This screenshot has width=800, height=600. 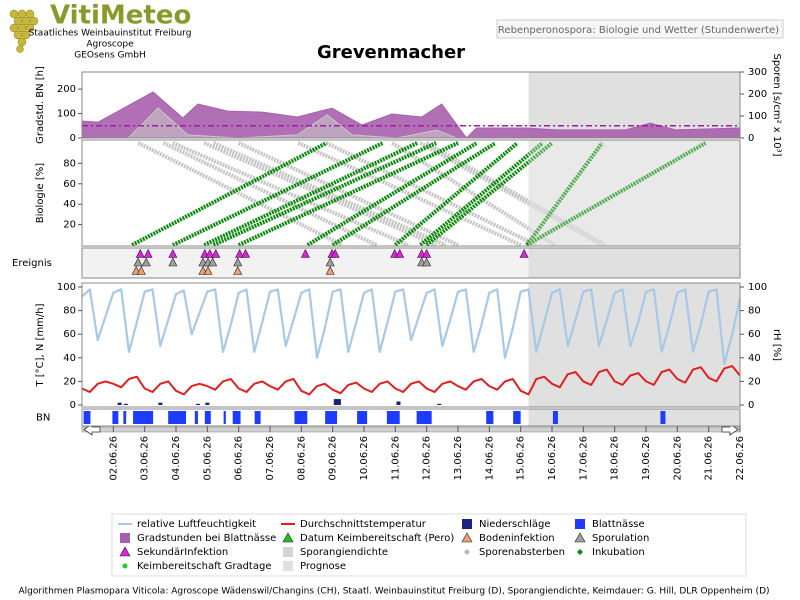 I want to click on institution: GEOsens GmbH, so click(x=109, y=56).